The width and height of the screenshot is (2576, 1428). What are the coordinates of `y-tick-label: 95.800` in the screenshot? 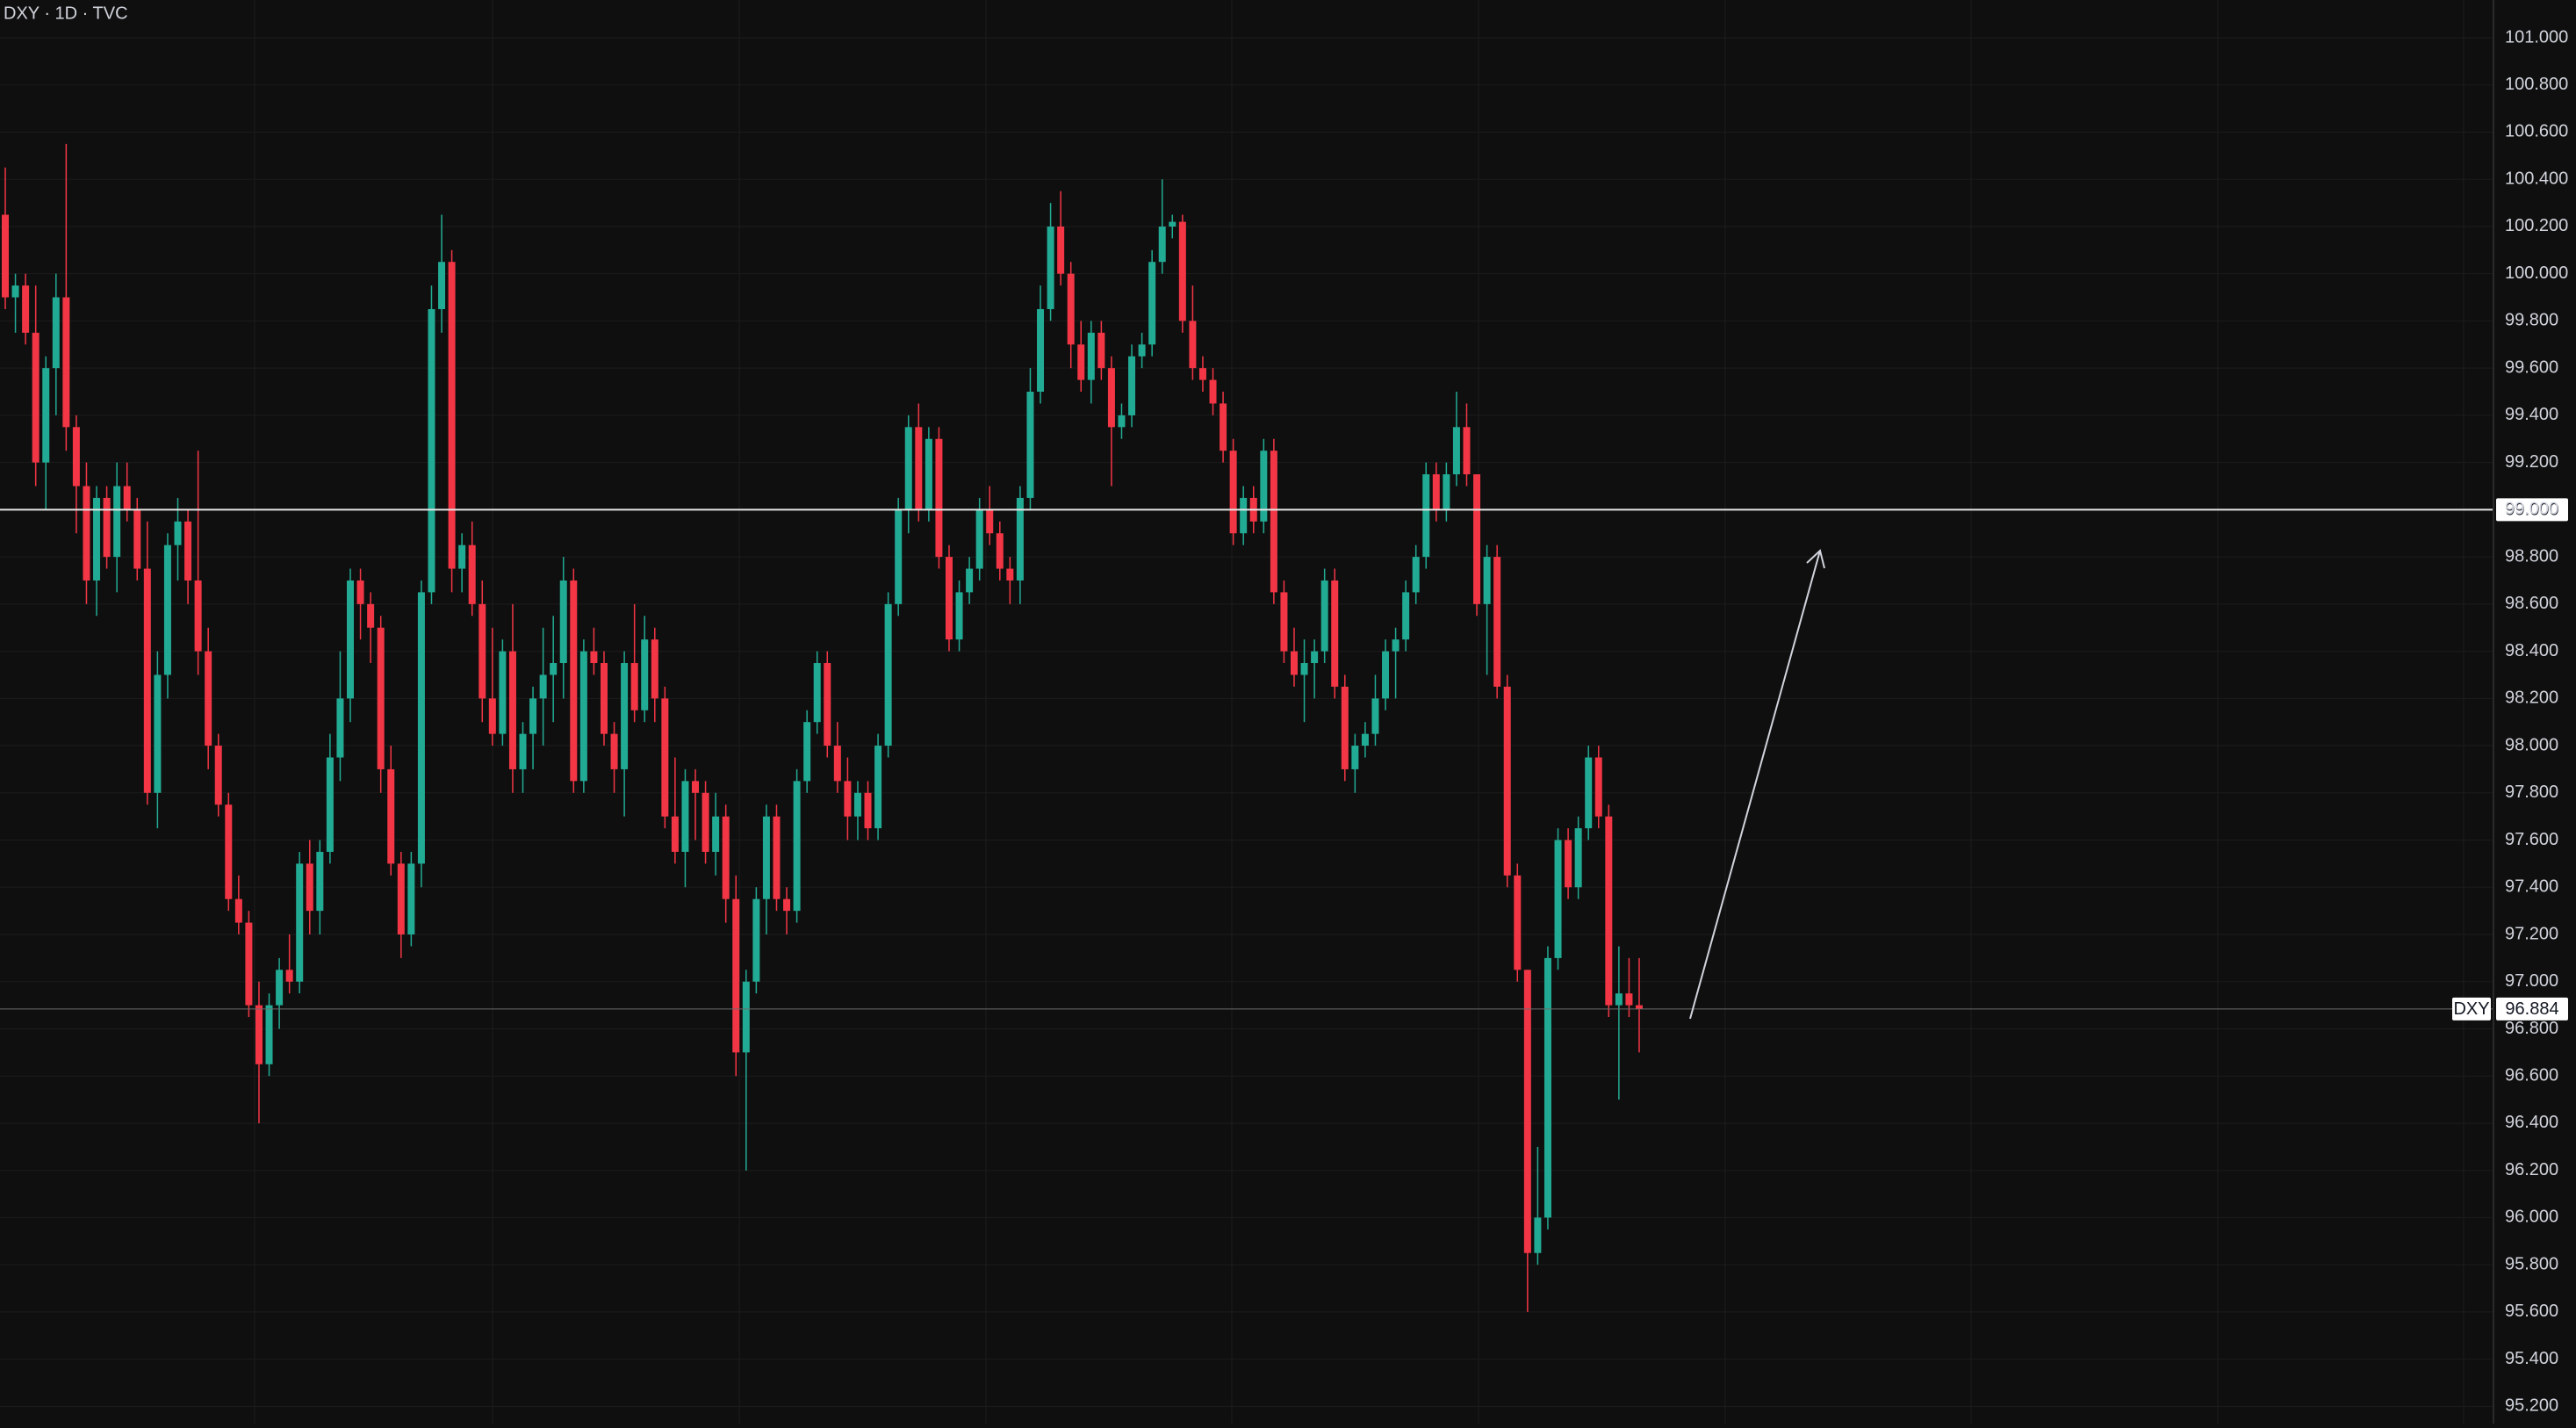 It's located at (2531, 1263).